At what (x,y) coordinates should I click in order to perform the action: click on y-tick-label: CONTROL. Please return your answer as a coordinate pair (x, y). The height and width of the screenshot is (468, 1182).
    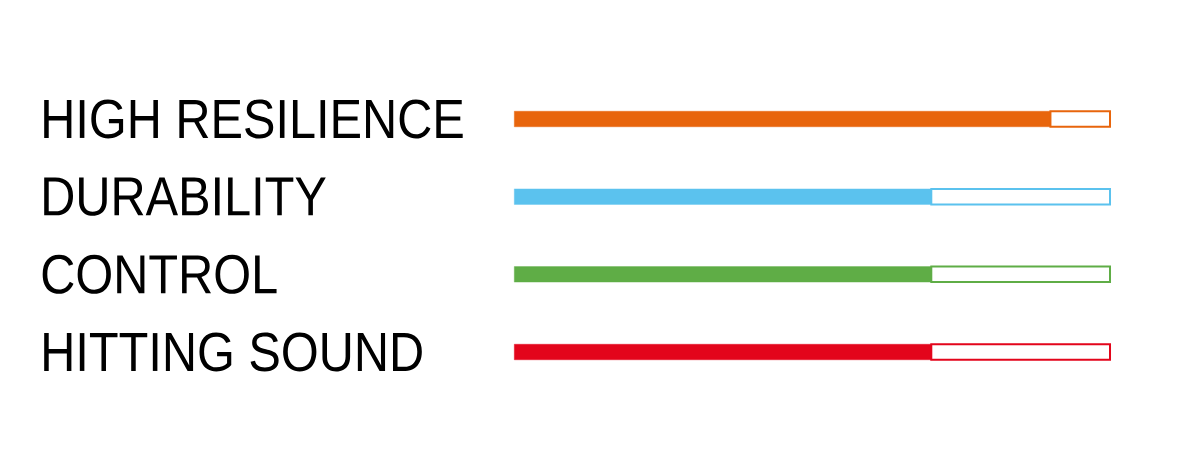
    Looking at the image, I should click on (159, 274).